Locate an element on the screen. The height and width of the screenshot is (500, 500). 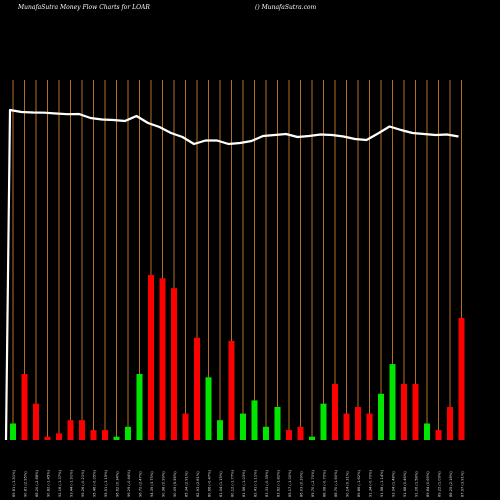
x-tick-label-0: 89.81 (-1.51%) is located at coordinates (14, 483).